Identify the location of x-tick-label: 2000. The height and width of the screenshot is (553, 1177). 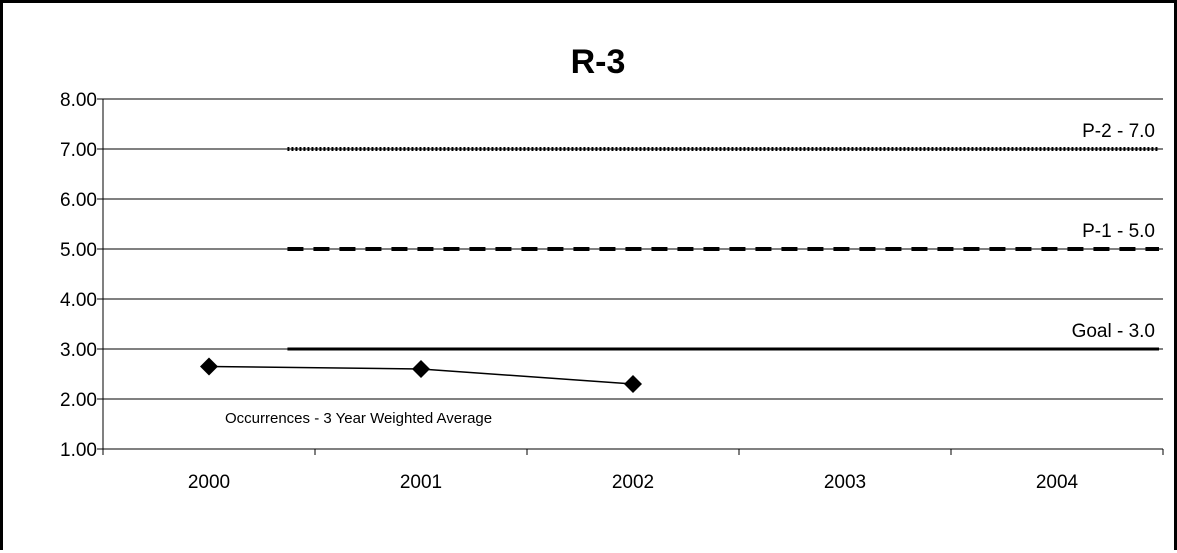
(209, 482).